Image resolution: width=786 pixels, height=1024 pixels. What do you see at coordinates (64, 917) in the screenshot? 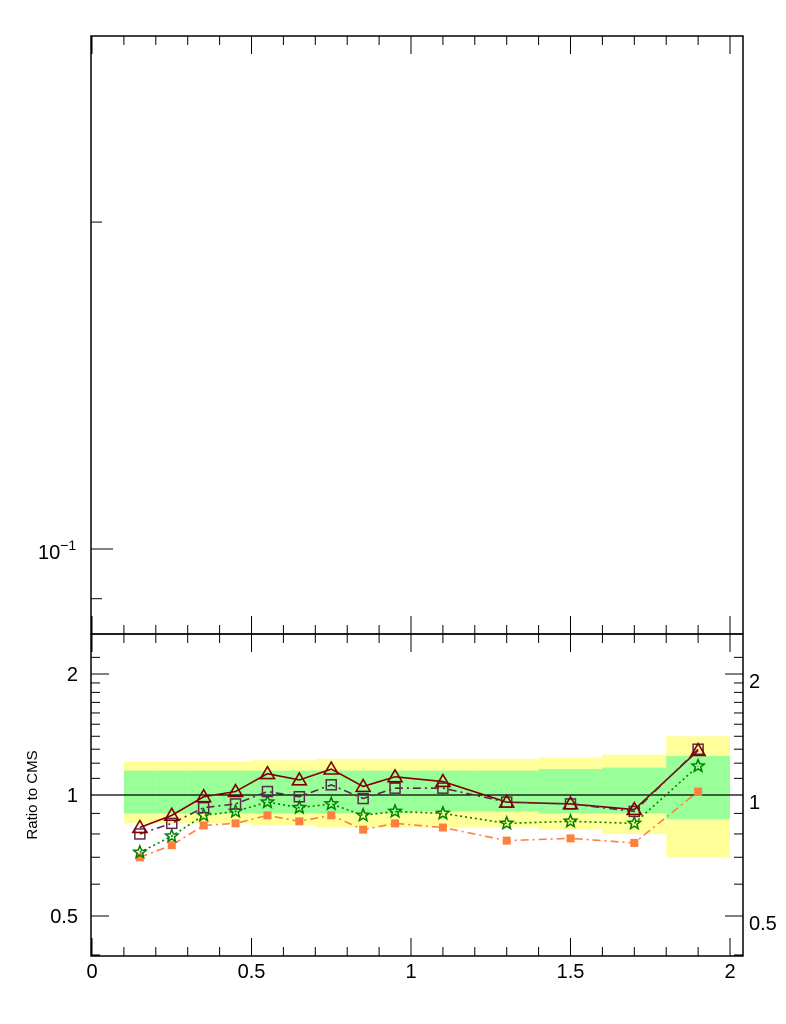
I see `ratio-y-tick-label-left: 0.5` at bounding box center [64, 917].